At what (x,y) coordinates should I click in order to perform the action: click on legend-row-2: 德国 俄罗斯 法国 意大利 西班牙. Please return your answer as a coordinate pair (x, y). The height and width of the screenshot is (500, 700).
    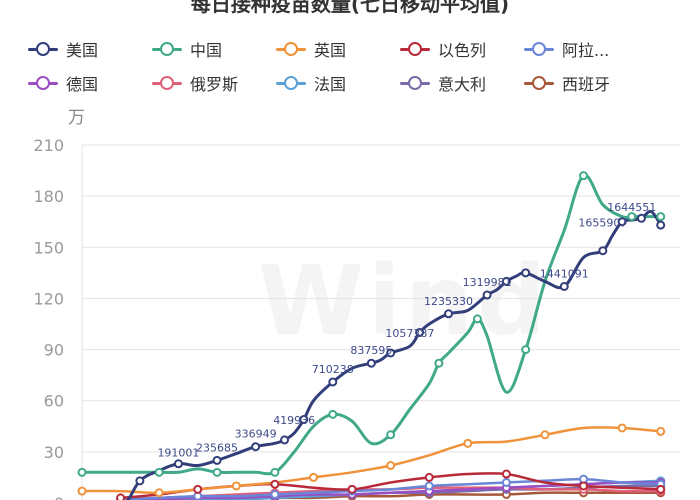
    Looking at the image, I should click on (358, 83).